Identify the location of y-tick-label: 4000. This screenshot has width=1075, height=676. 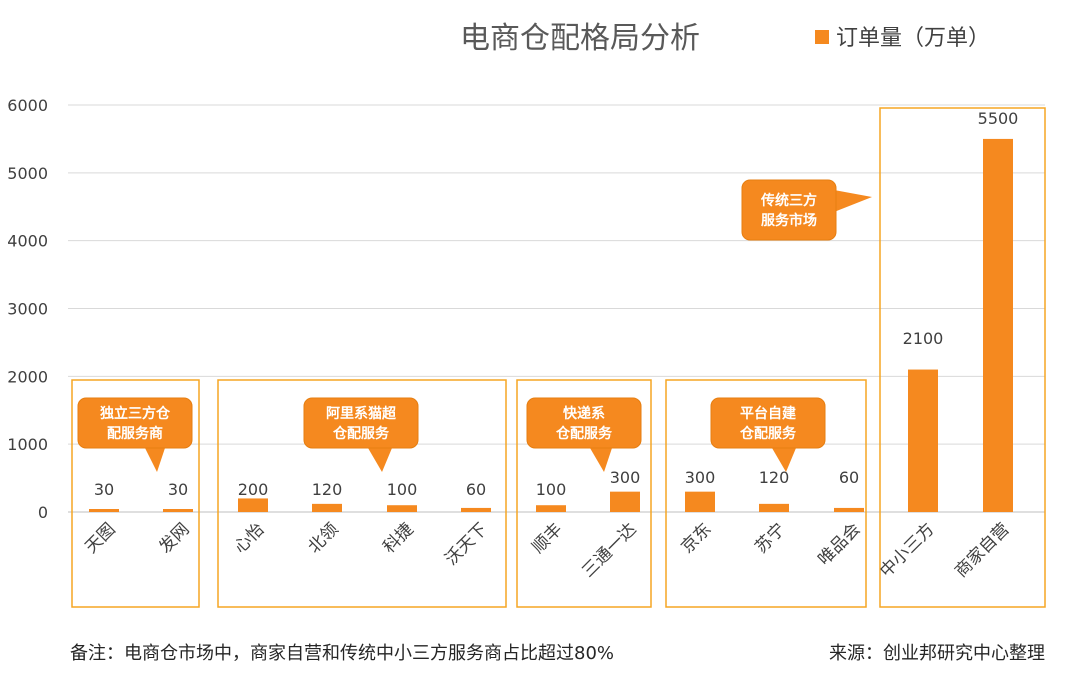
(27, 241).